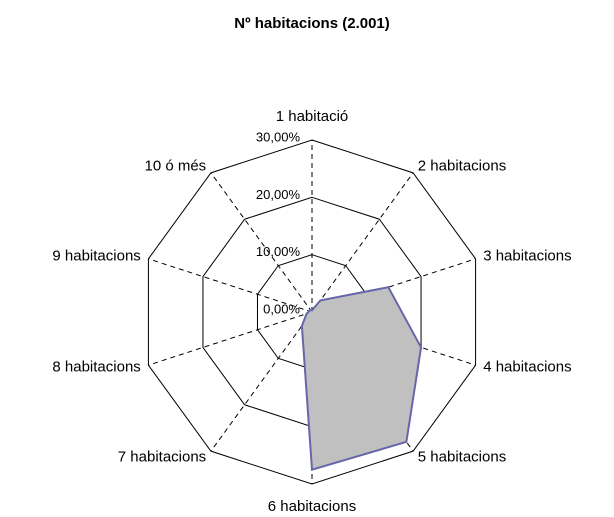 Image resolution: width=614 pixels, height=517 pixels. Describe the element at coordinates (278, 136) in the screenshot. I see `tick-label: 30,00%` at that location.